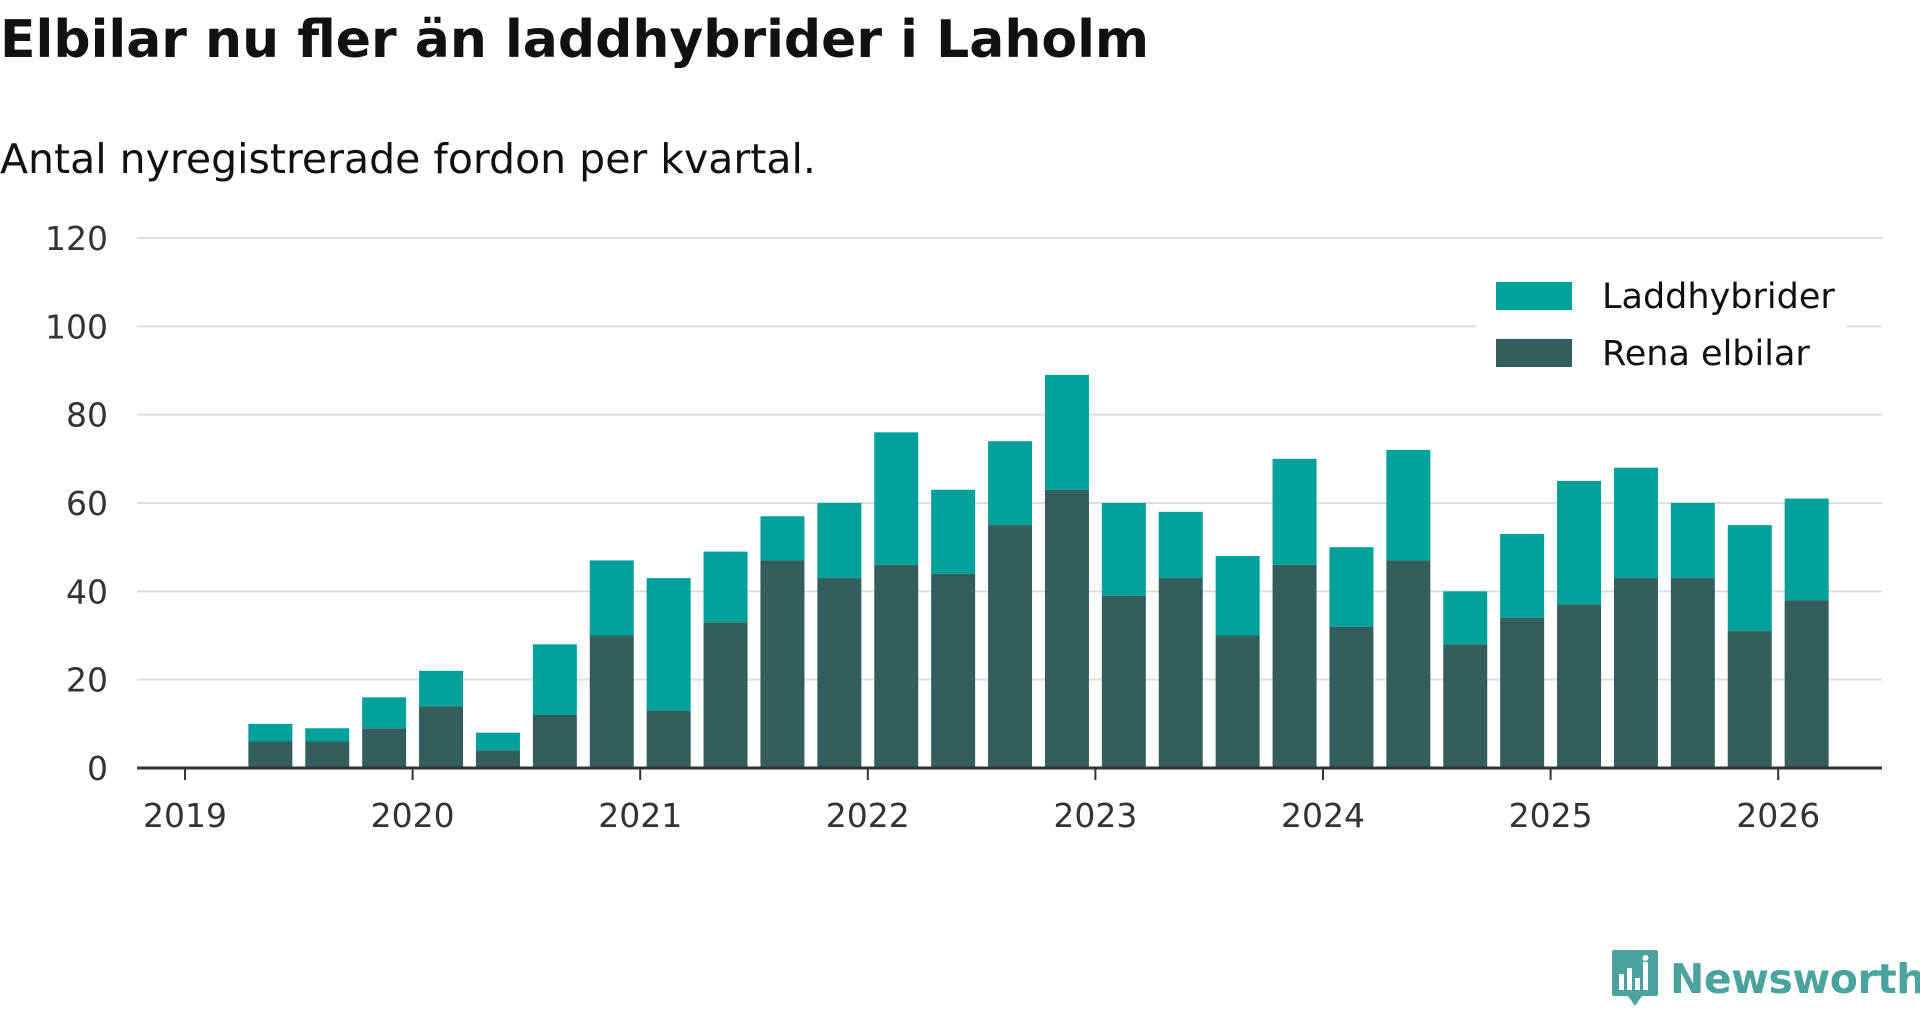 The image size is (1920, 1010). Describe the element at coordinates (408, 159) in the screenshot. I see `chart-subtitle: Antal nyregistrerade fordon per kvartal.` at that location.